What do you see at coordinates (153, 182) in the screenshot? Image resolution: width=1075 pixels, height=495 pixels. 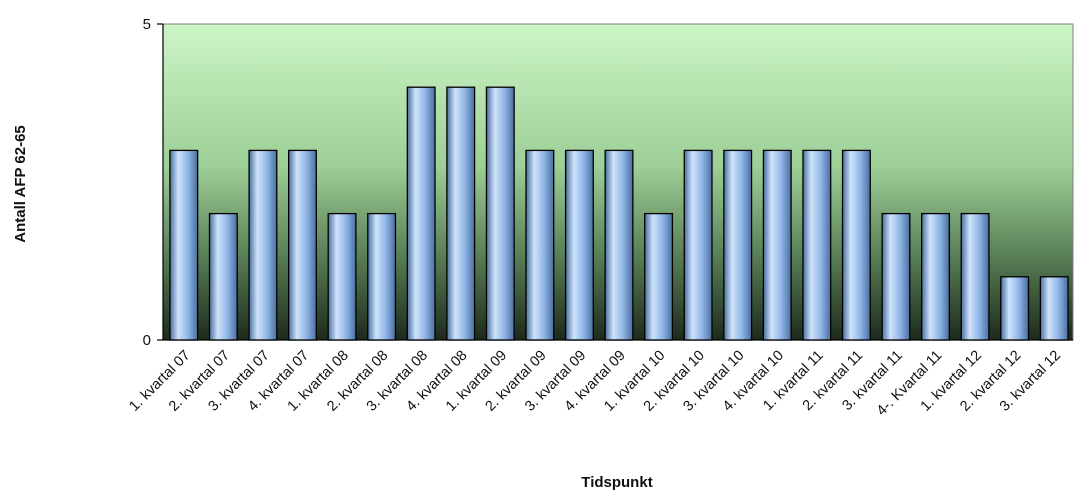 I see `y-ticks-group: 05` at bounding box center [153, 182].